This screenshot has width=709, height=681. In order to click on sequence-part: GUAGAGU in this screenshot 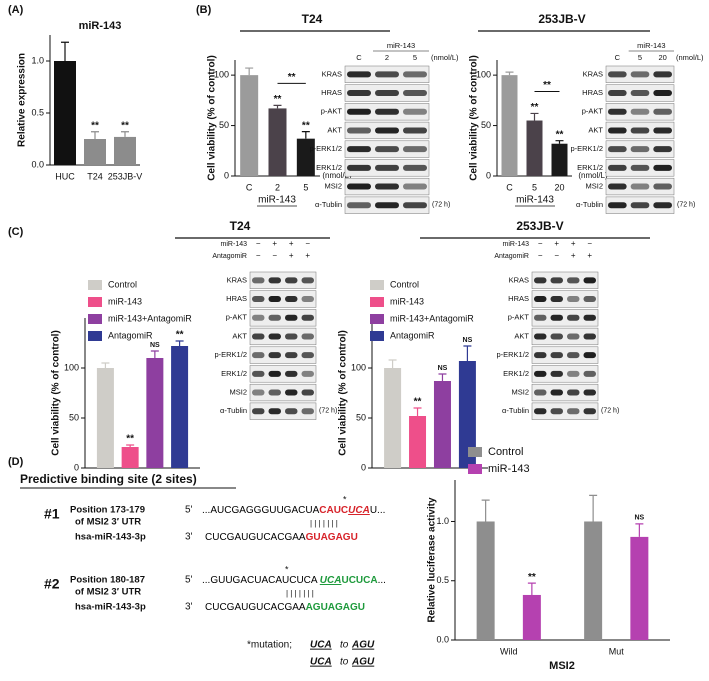, I will do `click(332, 537)`.